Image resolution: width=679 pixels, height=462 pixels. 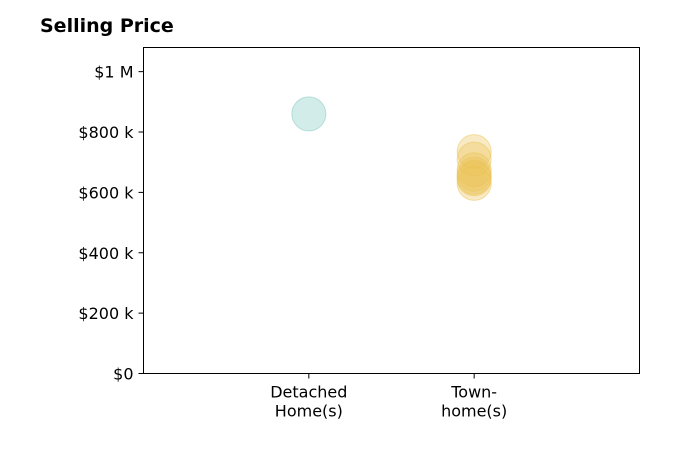 What do you see at coordinates (123, 374) in the screenshot?
I see `y-tick-label: $0` at bounding box center [123, 374].